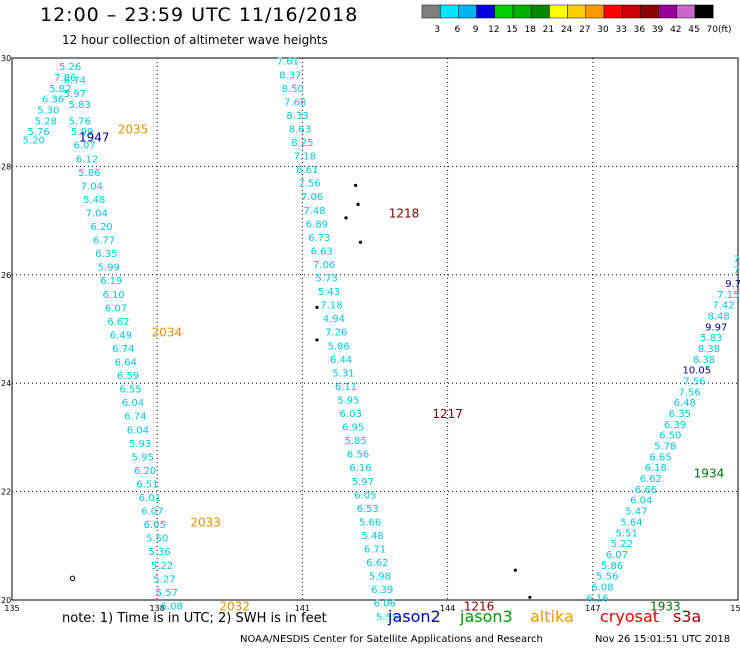 The image size is (740, 650). Describe the element at coordinates (87, 159) in the screenshot. I see `wave-height-value: 6.12` at that location.